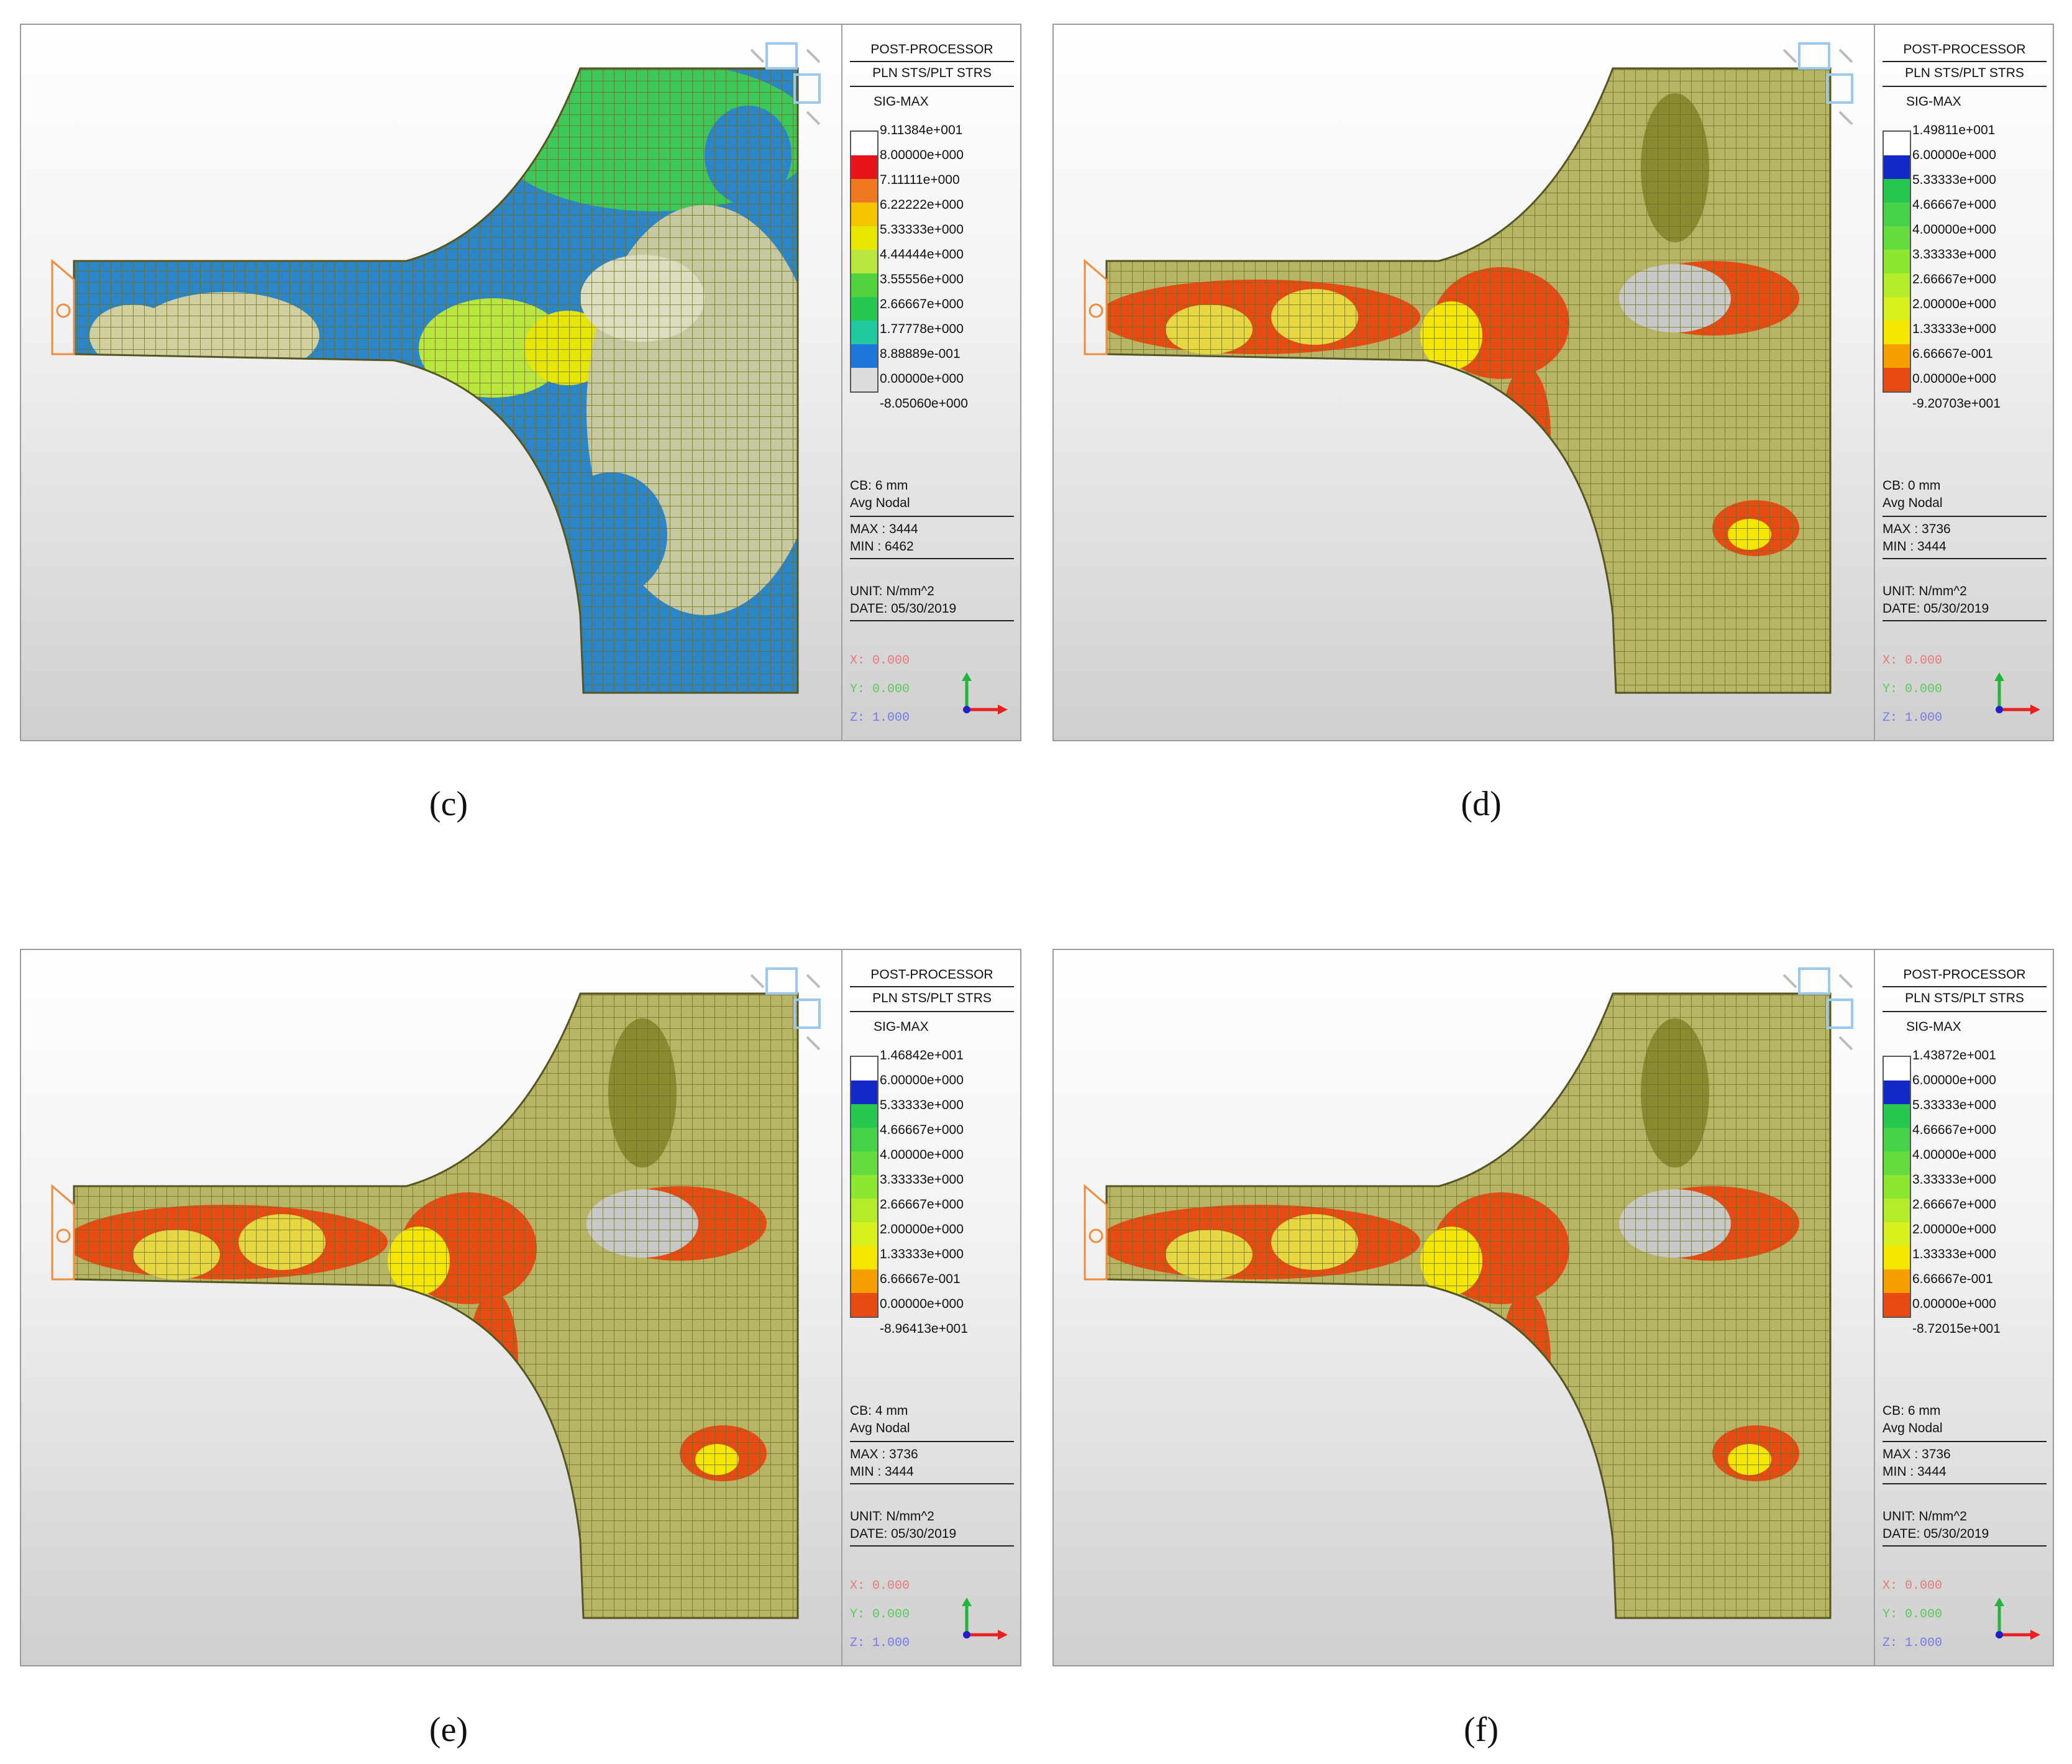  Describe the element at coordinates (931, 974) in the screenshot. I see `legend-title: POST-PROCESSOR` at that location.